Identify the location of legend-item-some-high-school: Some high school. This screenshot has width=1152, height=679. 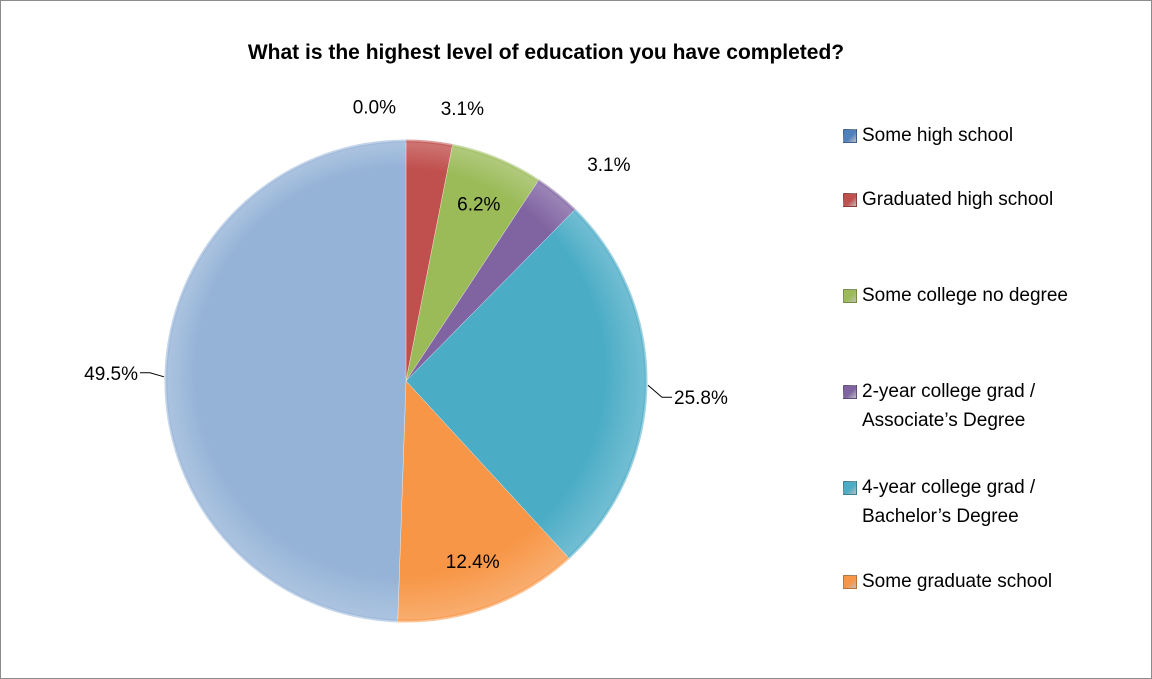
(993, 135).